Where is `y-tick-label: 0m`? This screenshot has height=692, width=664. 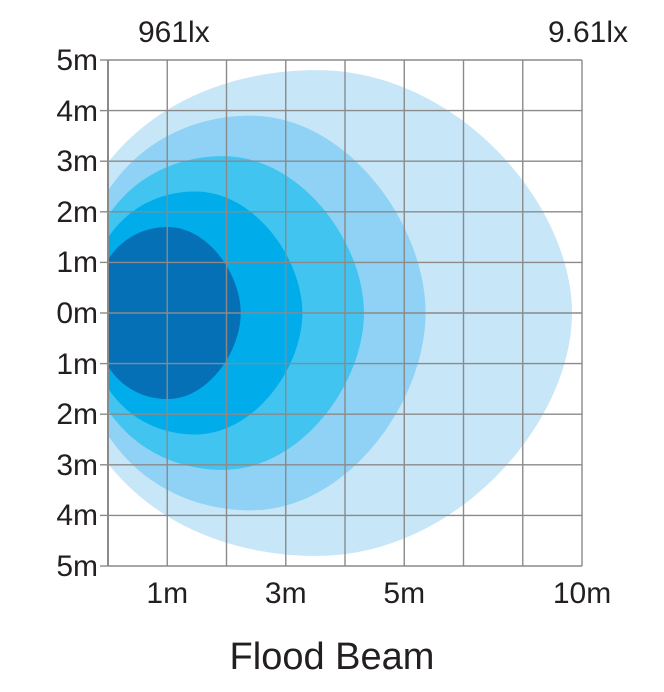
y-tick-label: 0m is located at coordinates (77, 313).